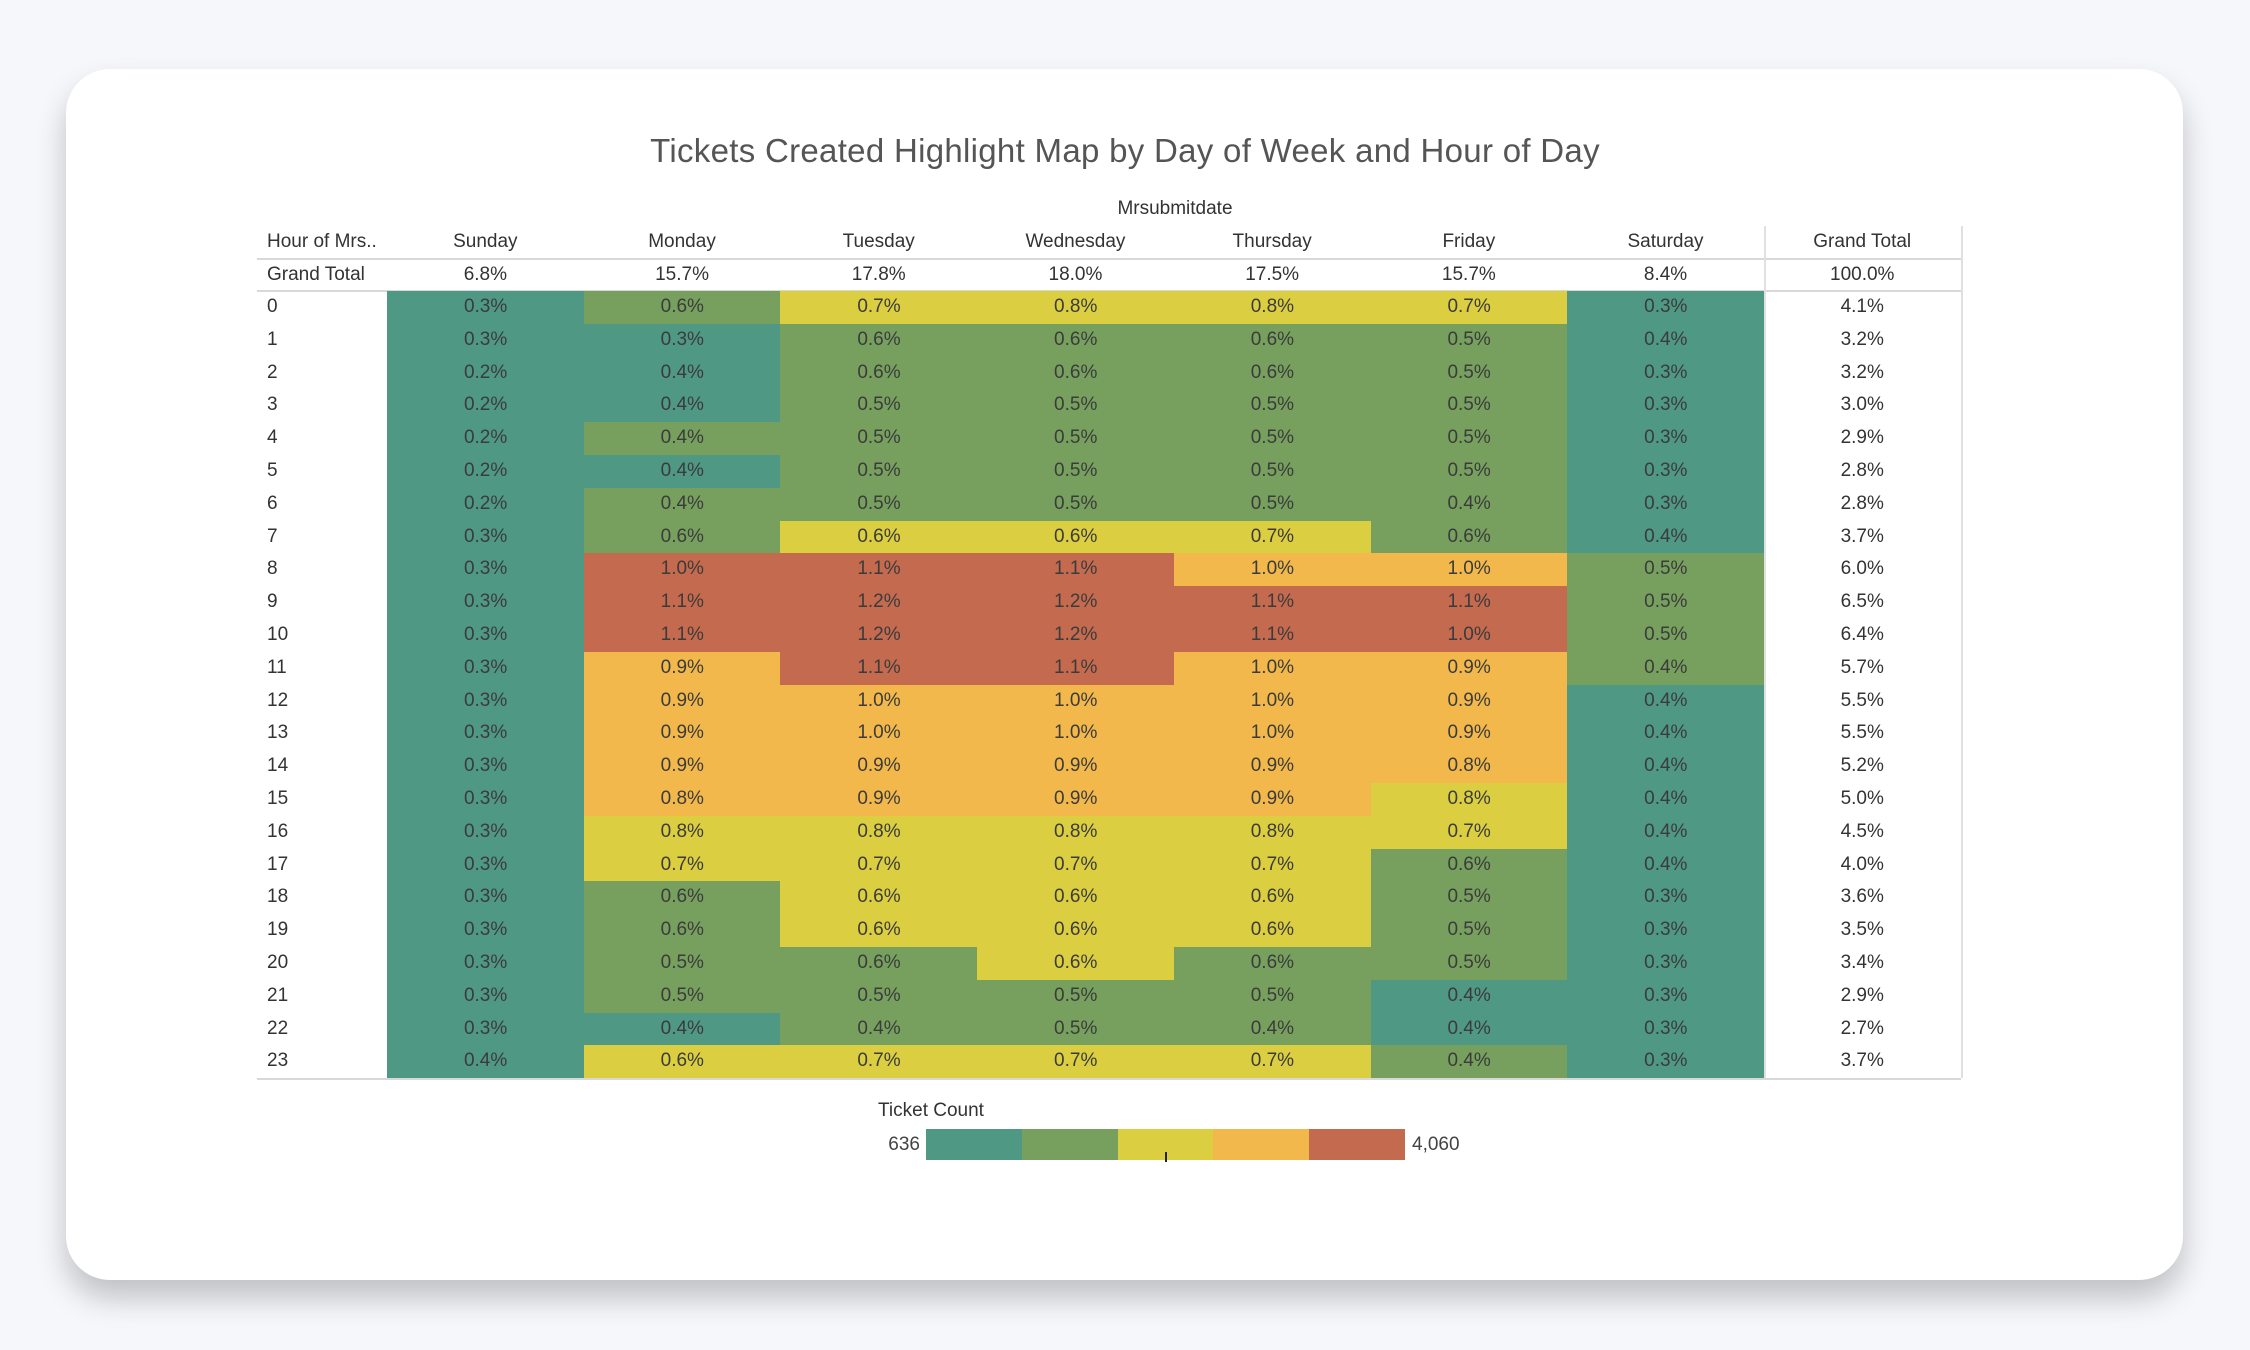 The image size is (2250, 1350). What do you see at coordinates (272, 569) in the screenshot?
I see `hour-label: 8` at bounding box center [272, 569].